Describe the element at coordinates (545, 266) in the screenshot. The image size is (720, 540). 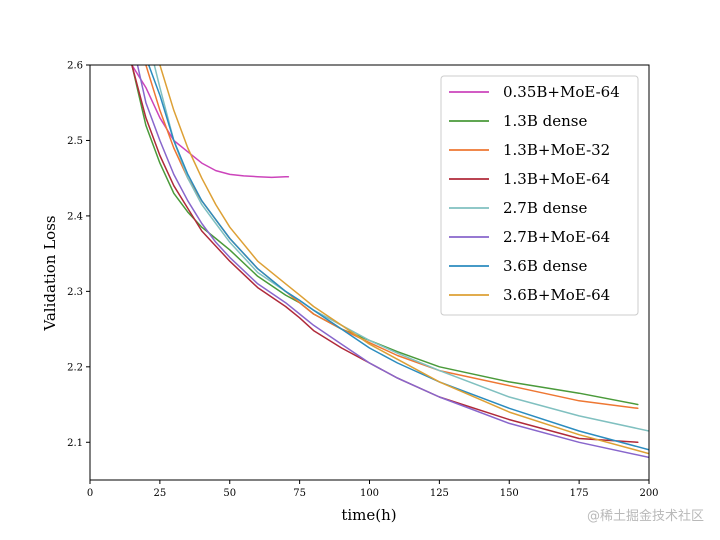
I see `legend-label: 3.6B dense` at that location.